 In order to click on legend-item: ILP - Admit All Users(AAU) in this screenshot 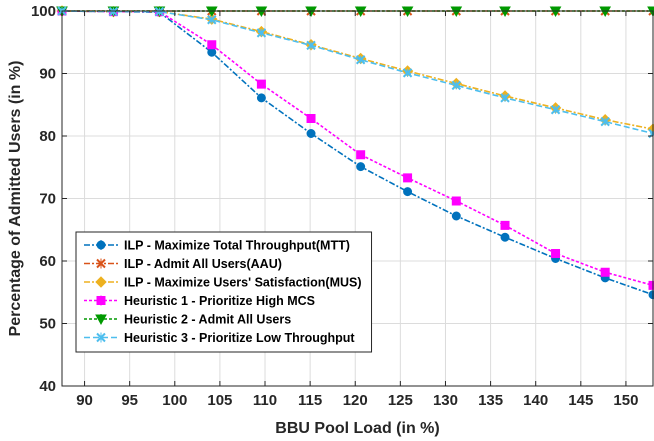, I will do `click(183, 264)`.